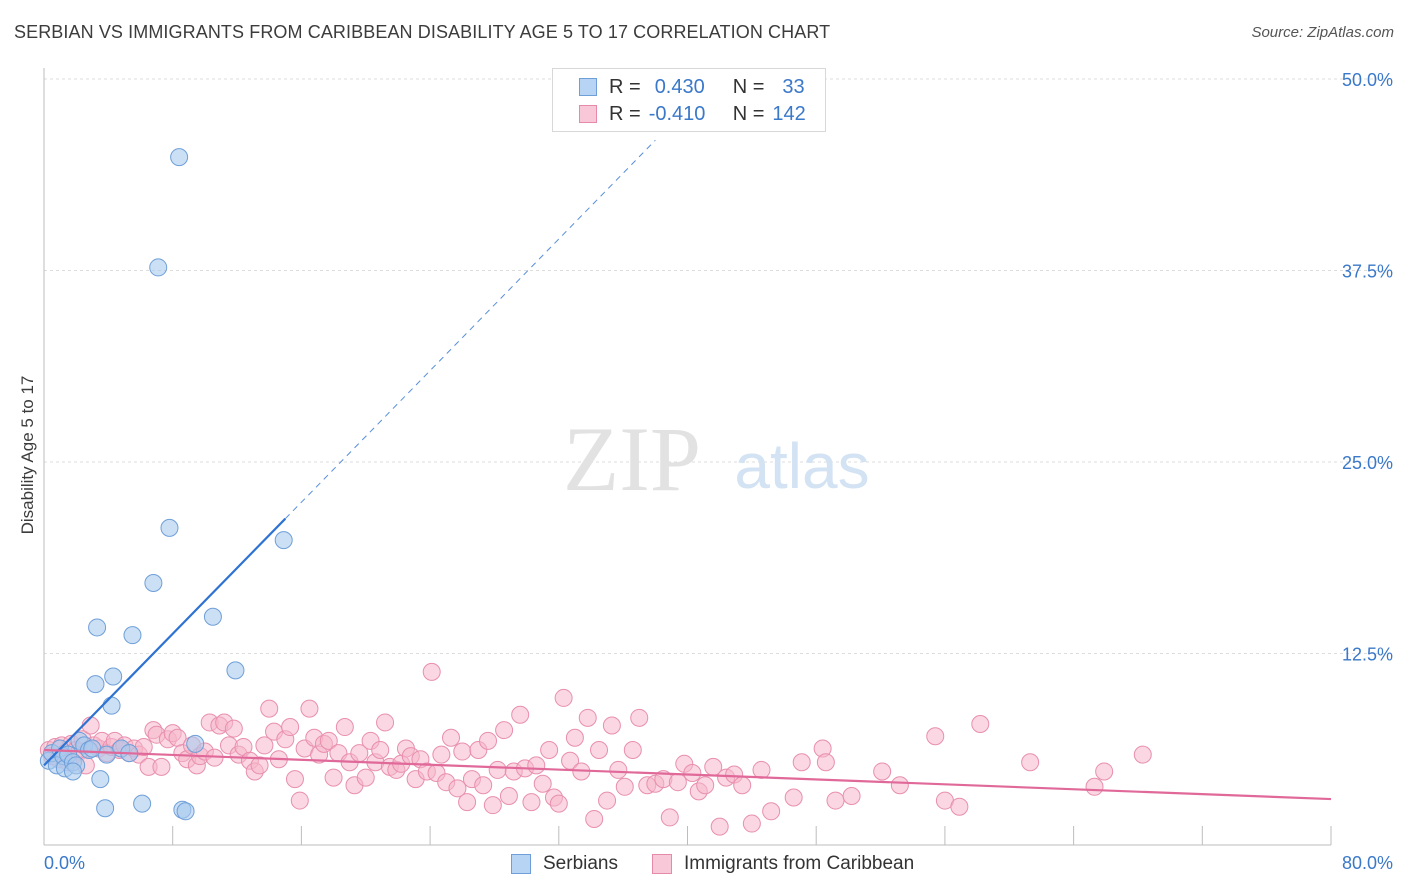 The width and height of the screenshot is (1406, 892). What do you see at coordinates (1367, 655) in the screenshot?
I see `y-tick-label: 12.5%` at bounding box center [1367, 655].